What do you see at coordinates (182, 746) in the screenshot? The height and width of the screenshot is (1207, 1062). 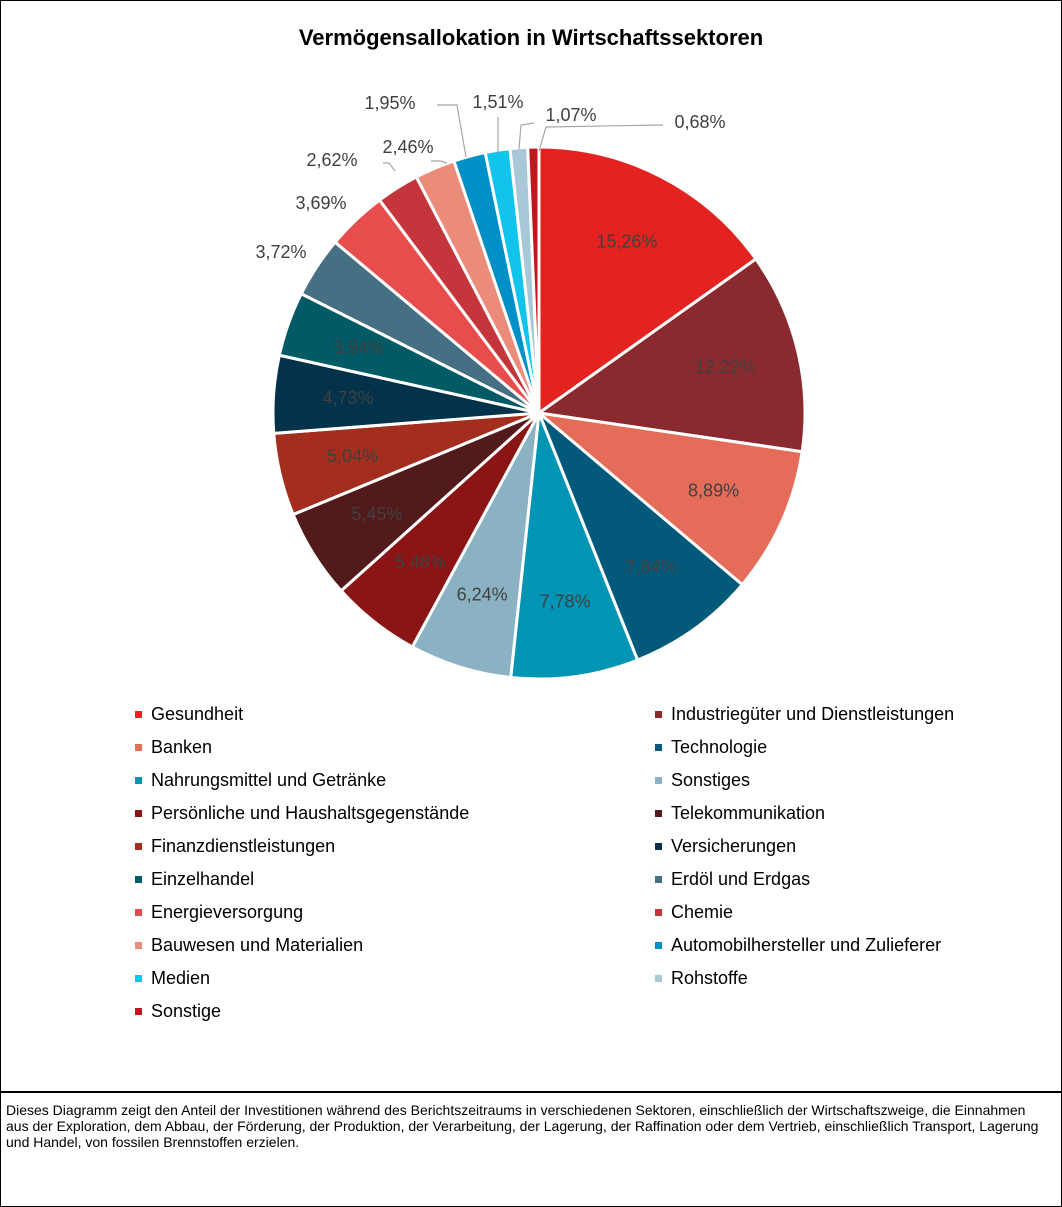 I see `legend-label: Banken` at bounding box center [182, 746].